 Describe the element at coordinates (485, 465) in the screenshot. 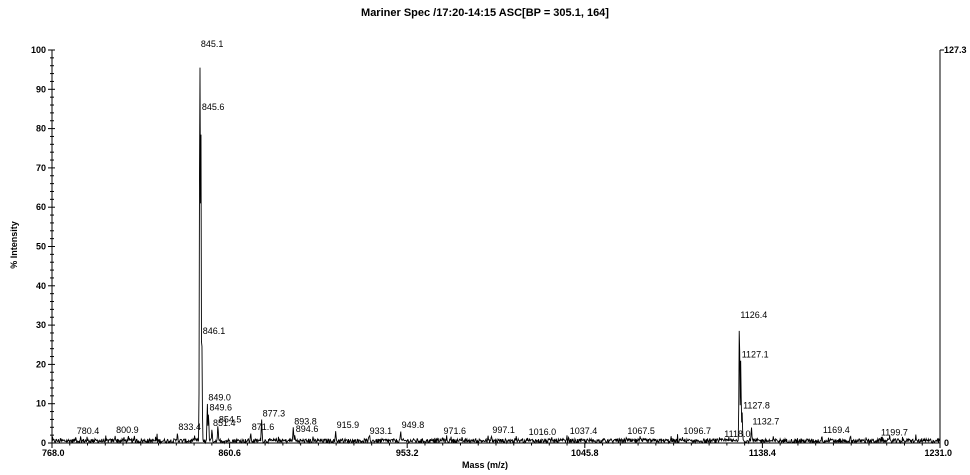

I see `x-axis-label: Mass (m/z)` at that location.